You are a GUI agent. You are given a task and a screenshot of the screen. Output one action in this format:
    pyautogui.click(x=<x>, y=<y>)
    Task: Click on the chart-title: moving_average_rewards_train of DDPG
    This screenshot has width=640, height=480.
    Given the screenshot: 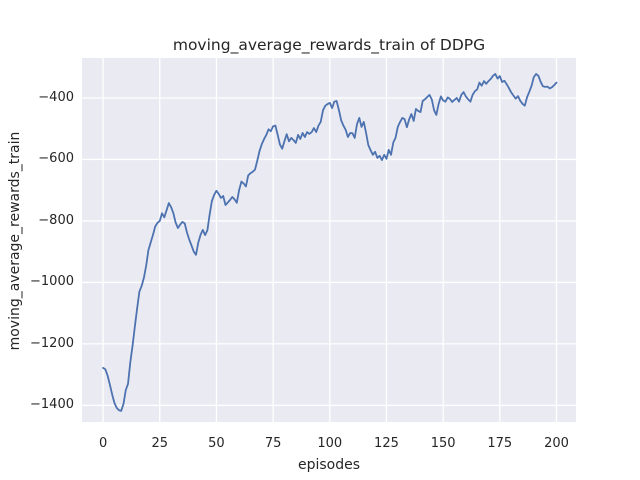 What is the action you would take?
    pyautogui.click(x=329, y=45)
    